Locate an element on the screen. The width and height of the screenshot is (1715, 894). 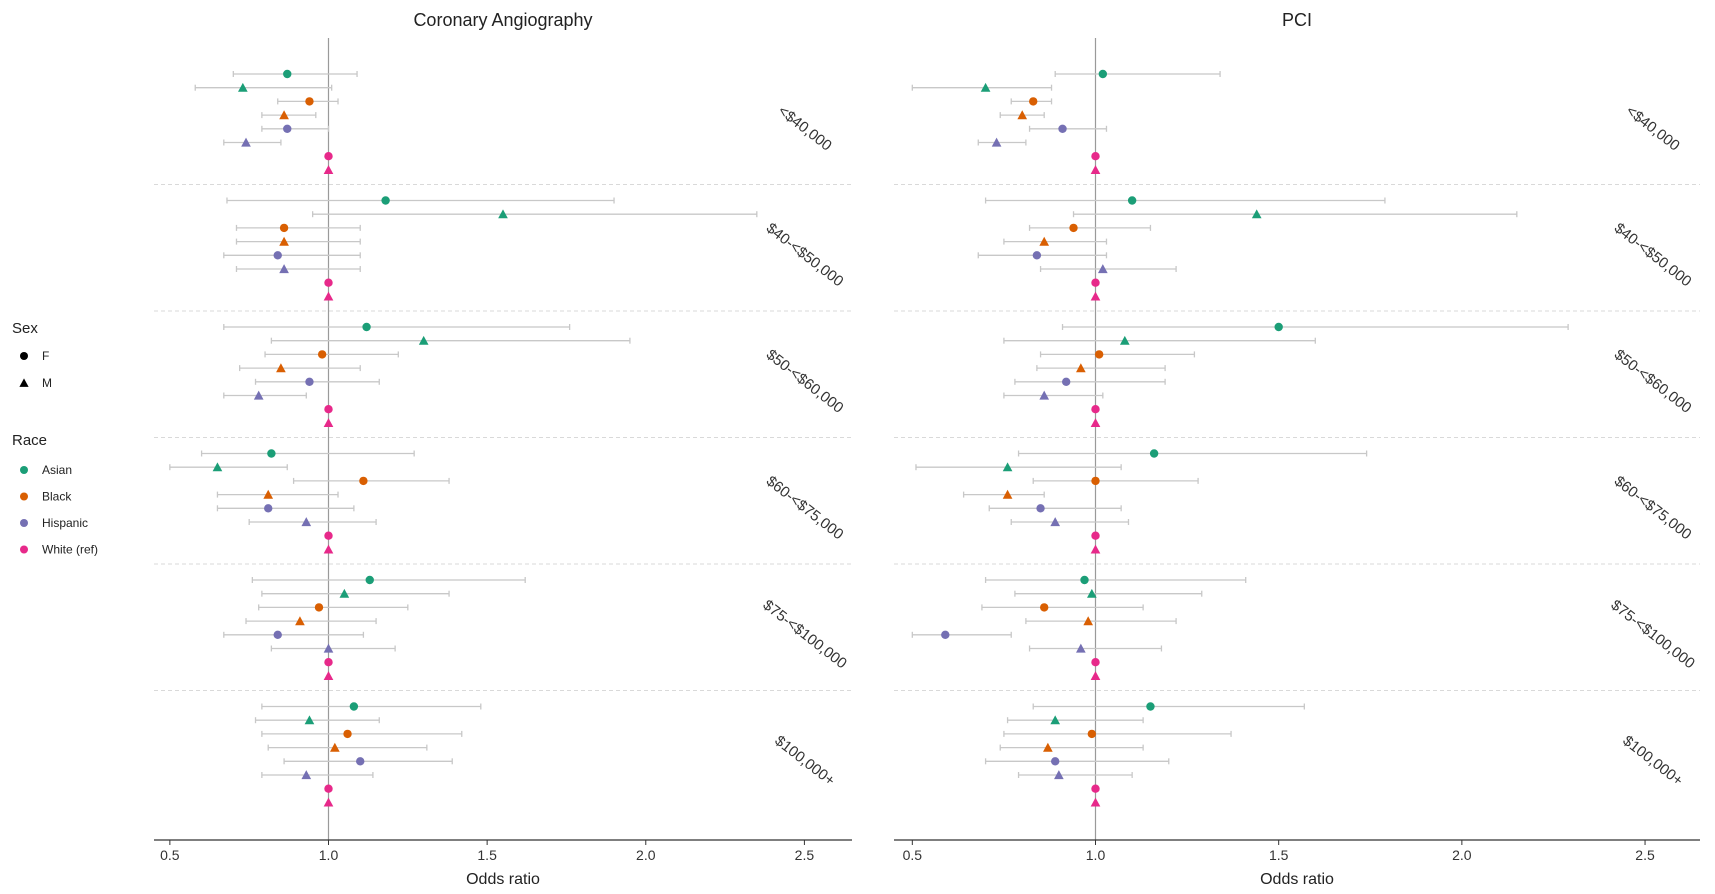
legend-race-label: Asian is located at coordinates (57, 470).